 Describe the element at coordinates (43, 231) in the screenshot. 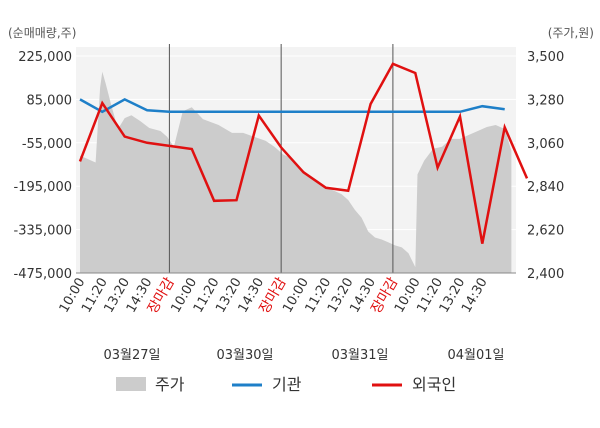

I see `left-tick-4: -335,000` at that location.